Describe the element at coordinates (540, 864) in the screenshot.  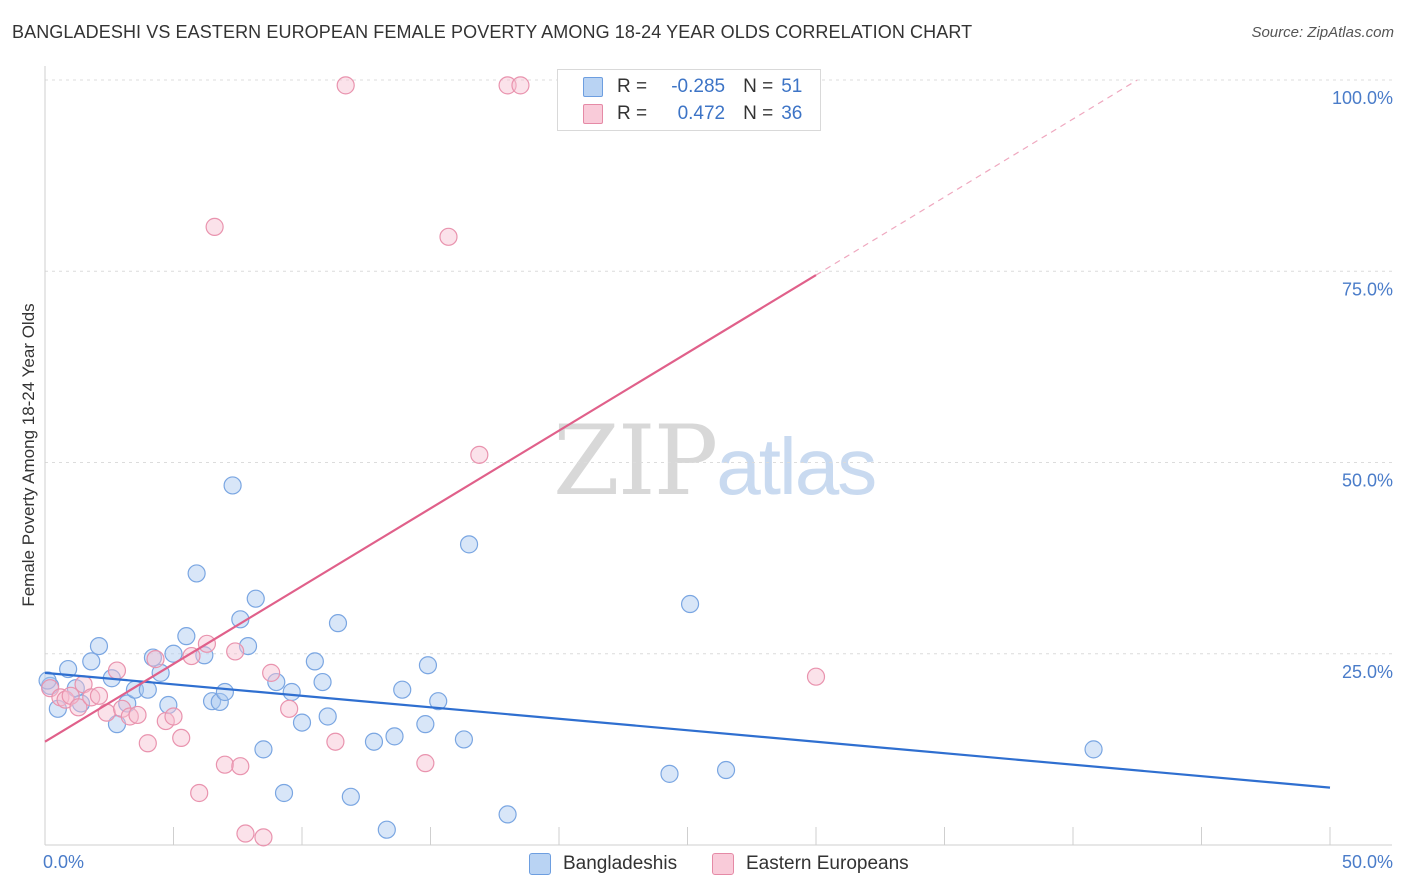
I see `legend-swatch-bangladeshis` at that location.